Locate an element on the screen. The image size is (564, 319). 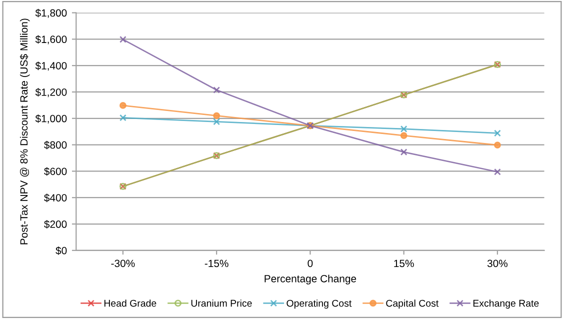
y-tick-label: $800 is located at coordinates (55, 145).